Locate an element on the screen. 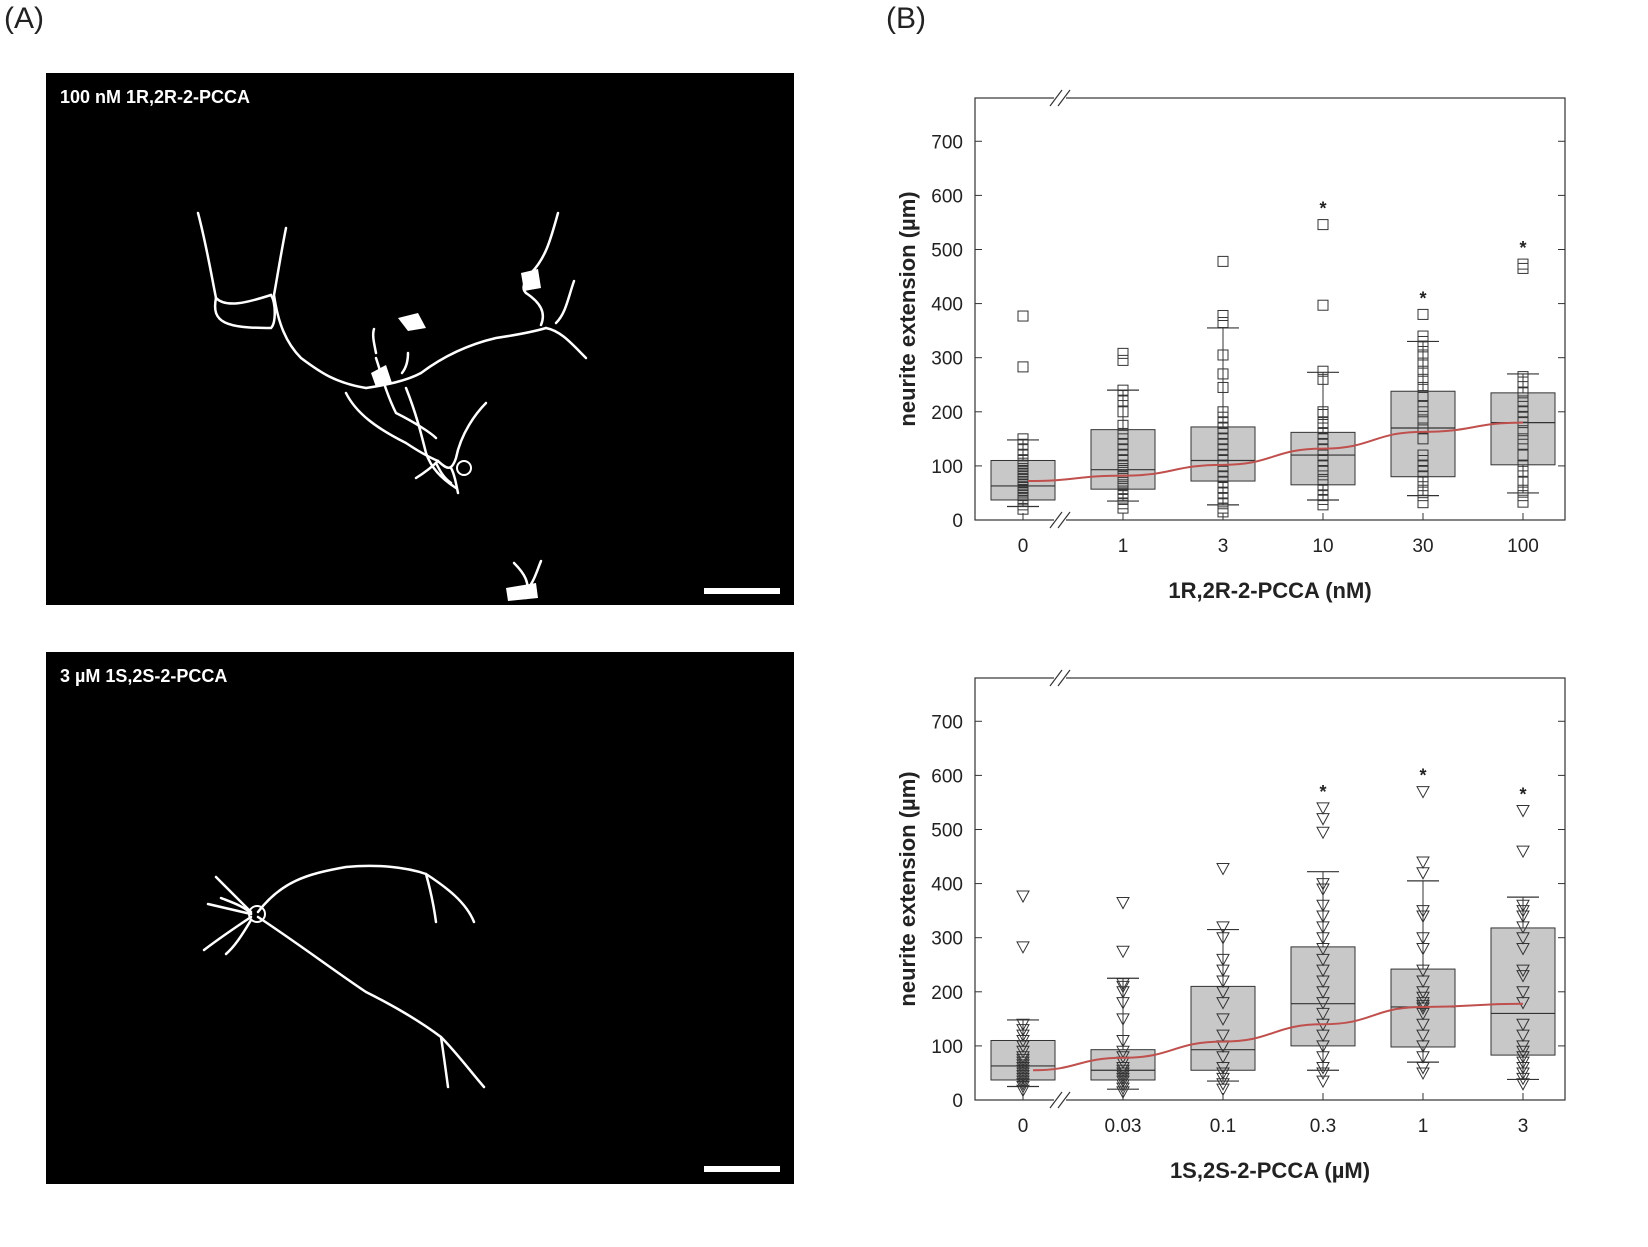 The width and height of the screenshot is (1648, 1247). panel-label-a: (A) is located at coordinates (24, 18).